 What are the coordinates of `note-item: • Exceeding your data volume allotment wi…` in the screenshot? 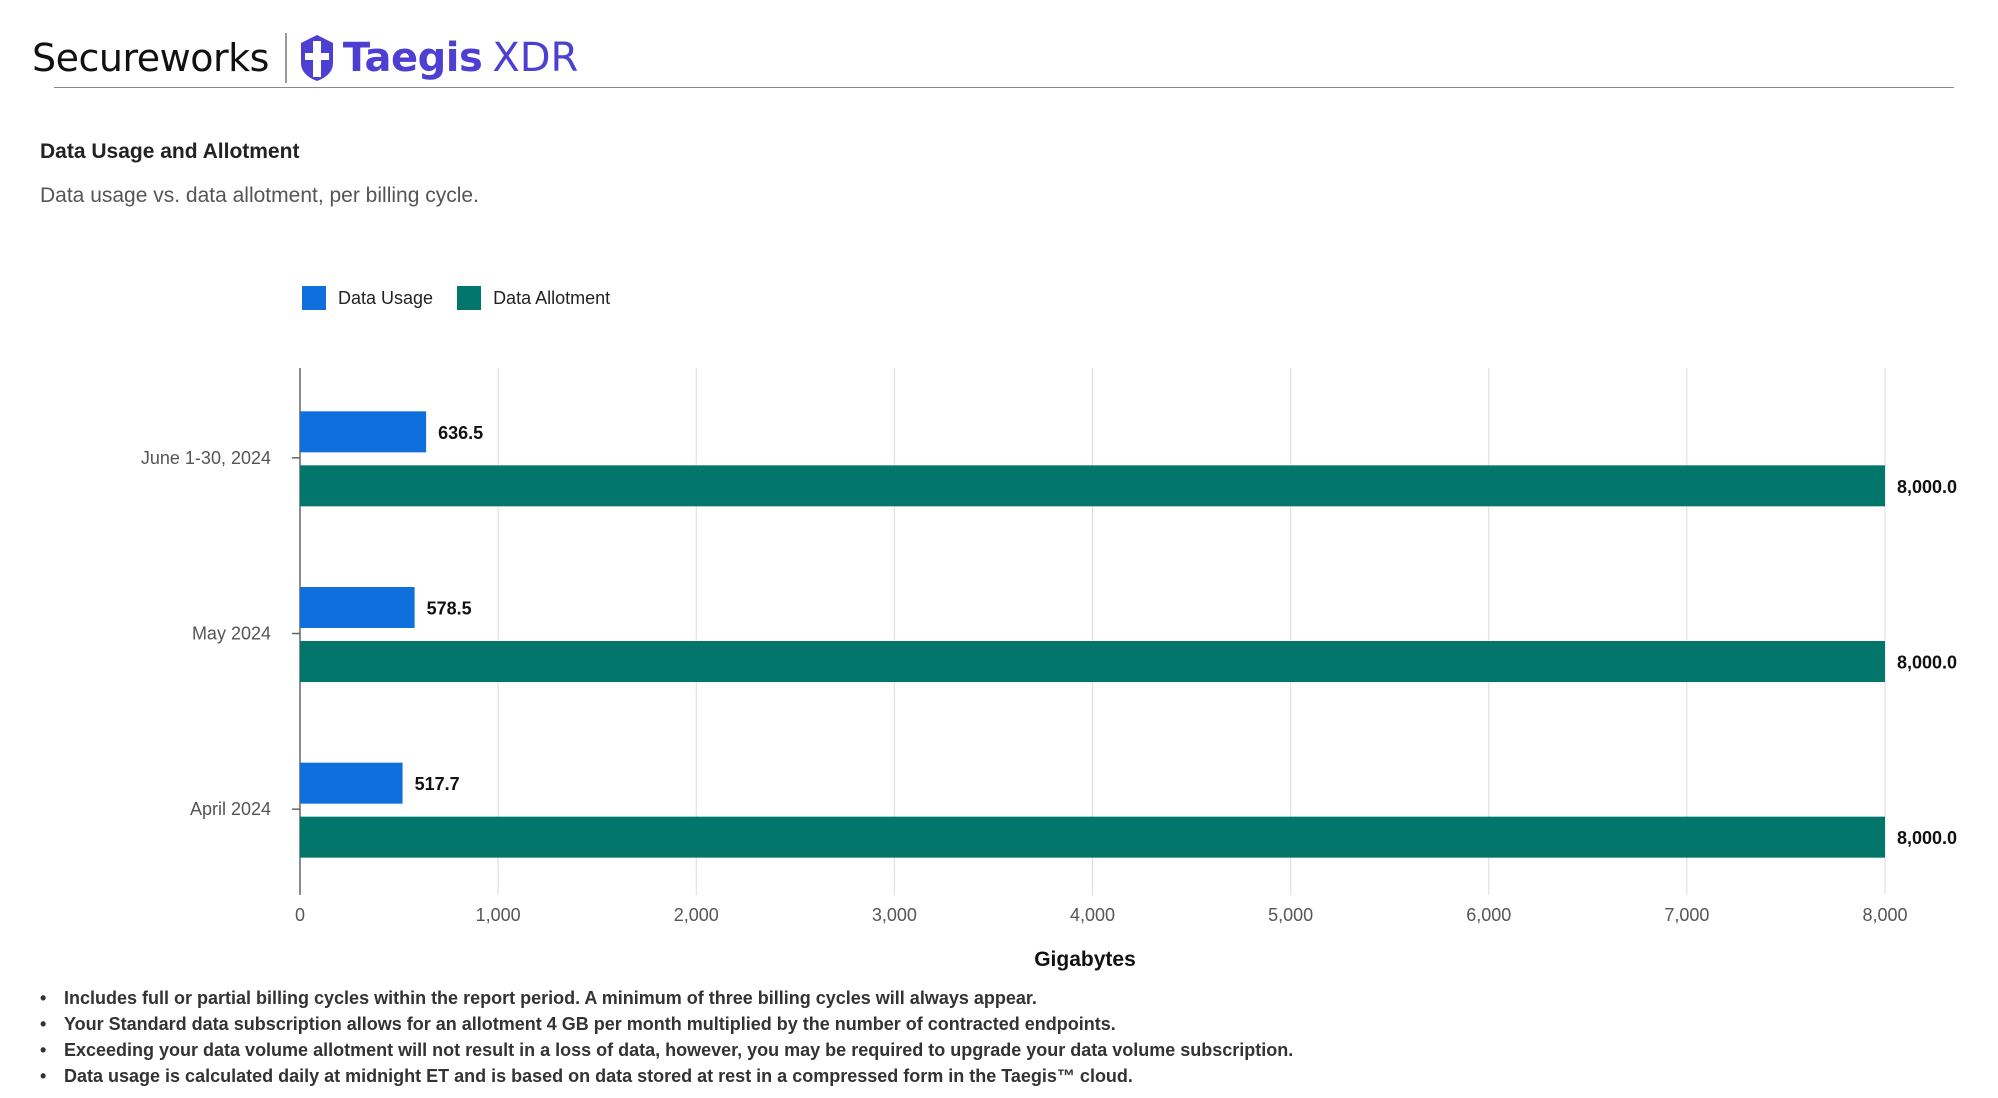 It's located at (666, 1050).